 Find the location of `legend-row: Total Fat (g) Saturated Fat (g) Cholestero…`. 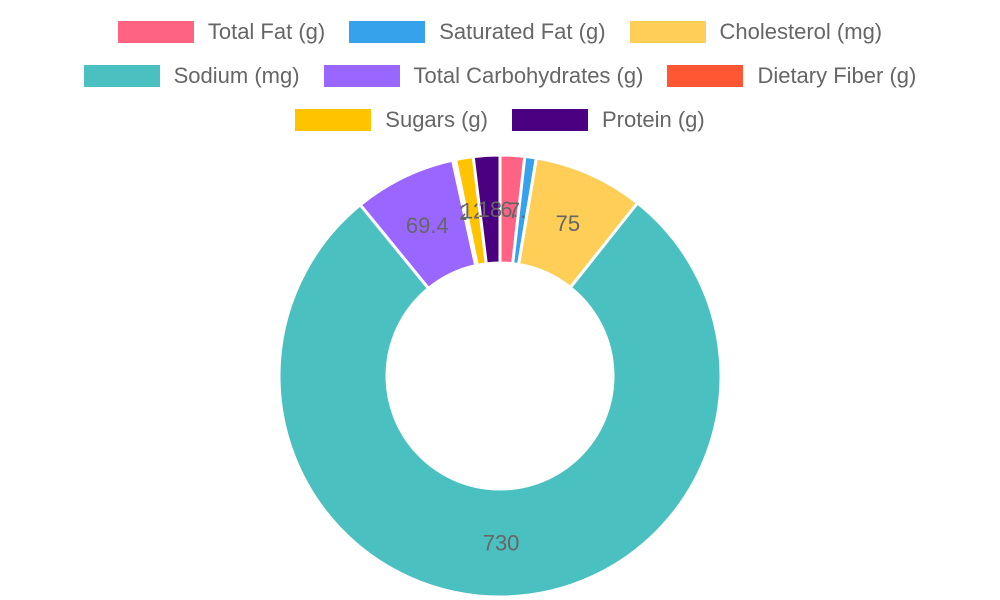

legend-row: Total Fat (g) Saturated Fat (g) Cholestero… is located at coordinates (500, 32).